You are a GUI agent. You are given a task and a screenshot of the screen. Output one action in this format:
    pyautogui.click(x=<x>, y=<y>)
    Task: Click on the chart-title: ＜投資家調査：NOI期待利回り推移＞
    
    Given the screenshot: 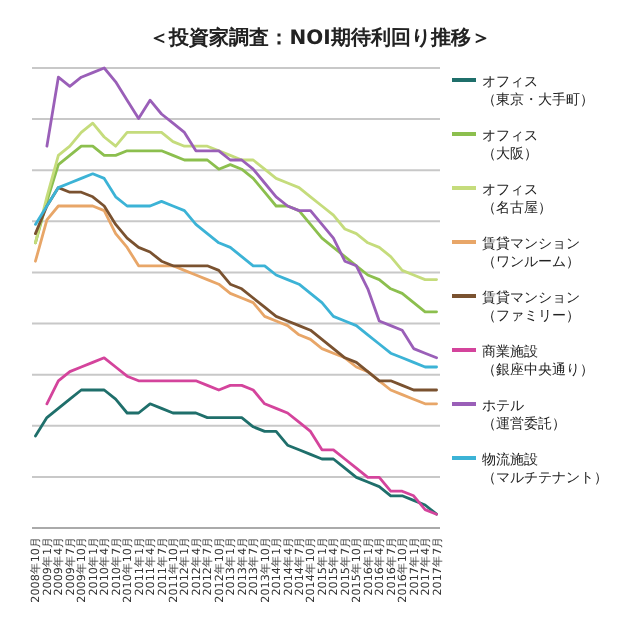 What is the action you would take?
    pyautogui.click(x=320, y=38)
    